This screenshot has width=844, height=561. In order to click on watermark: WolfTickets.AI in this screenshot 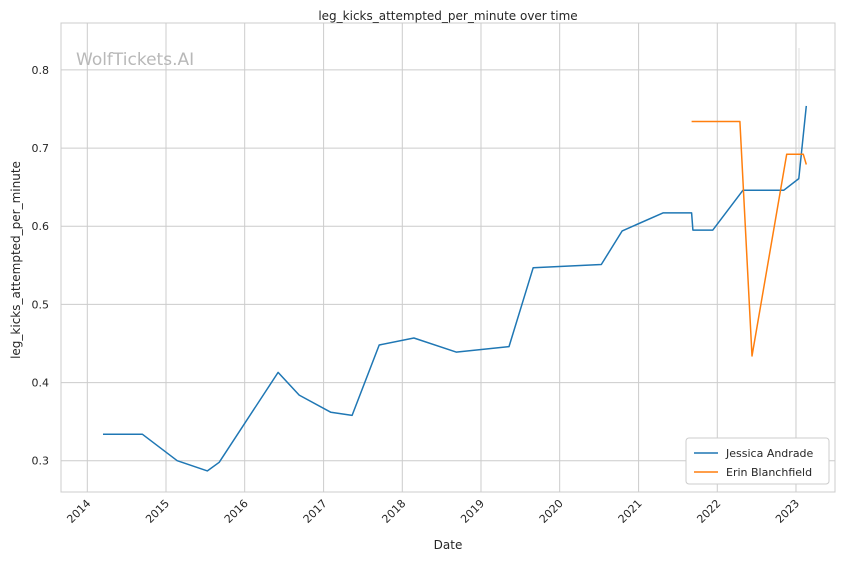, I will do `click(135, 60)`.